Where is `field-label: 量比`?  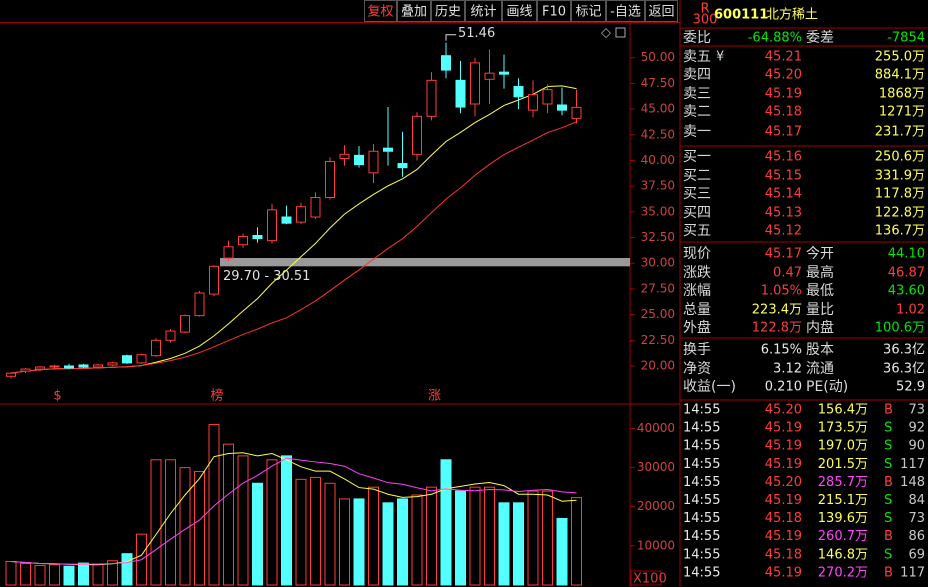
field-label: 量比 is located at coordinates (820, 310).